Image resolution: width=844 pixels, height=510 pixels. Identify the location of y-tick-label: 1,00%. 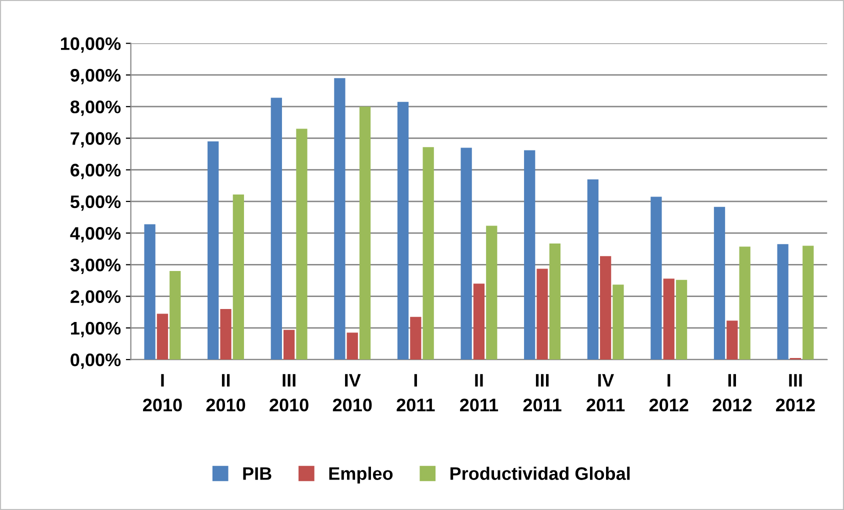
(96, 330).